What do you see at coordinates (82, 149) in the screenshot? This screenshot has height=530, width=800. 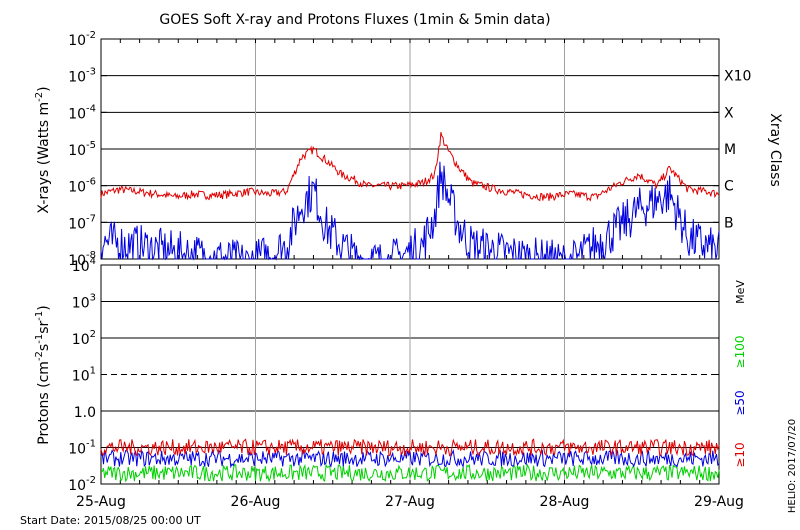 I see `xray-y-tick-label: 10⁻⁵` at bounding box center [82, 149].